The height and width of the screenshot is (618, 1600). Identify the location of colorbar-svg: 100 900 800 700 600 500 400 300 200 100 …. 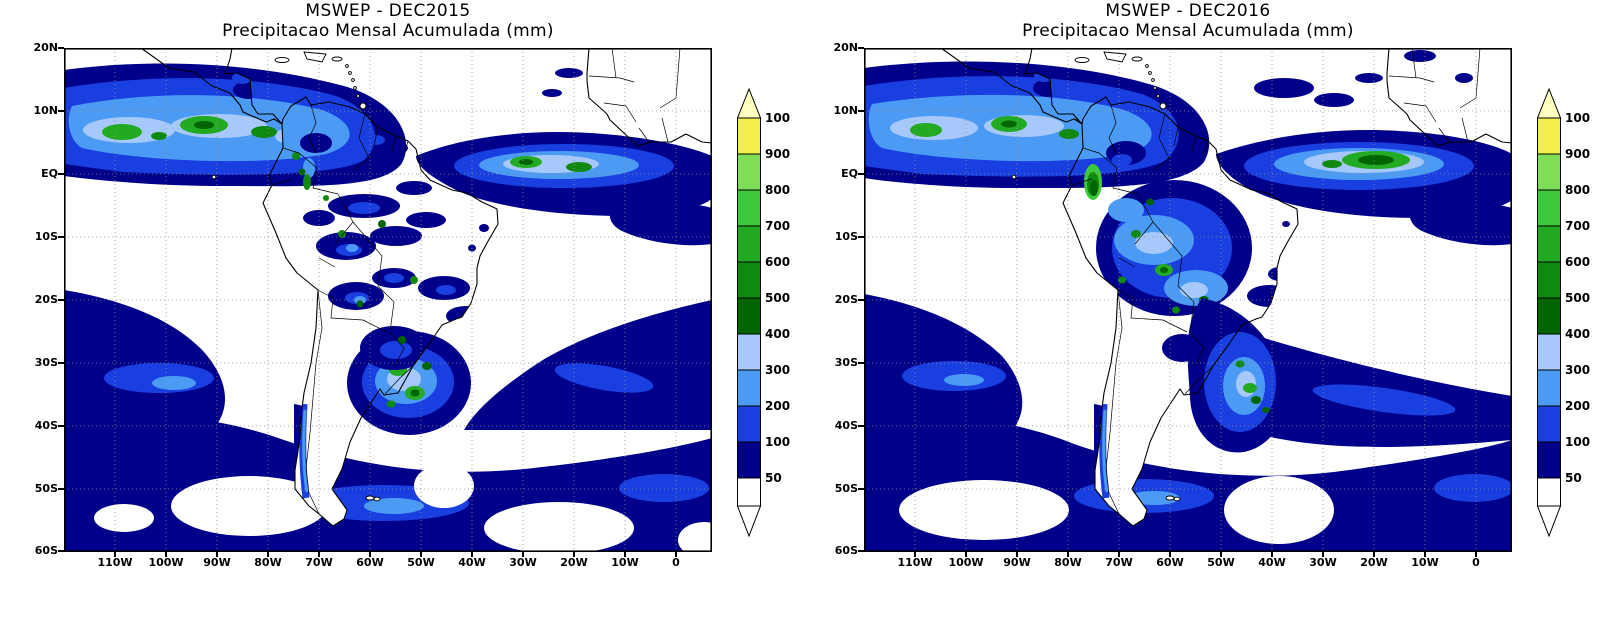
(1563, 312).